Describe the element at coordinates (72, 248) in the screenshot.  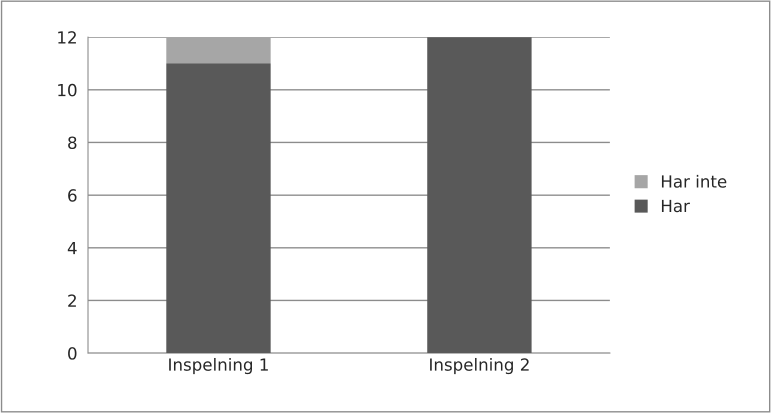
I see `y-tick-label: 4` at that location.